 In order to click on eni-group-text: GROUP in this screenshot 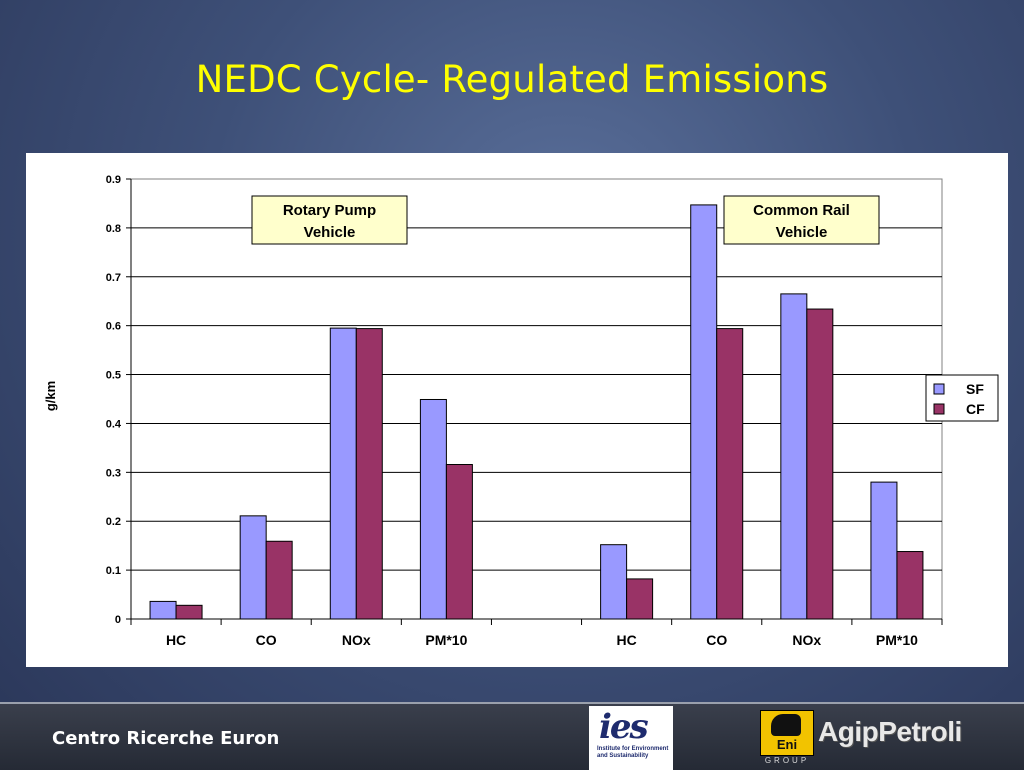, I will do `click(787, 760)`.